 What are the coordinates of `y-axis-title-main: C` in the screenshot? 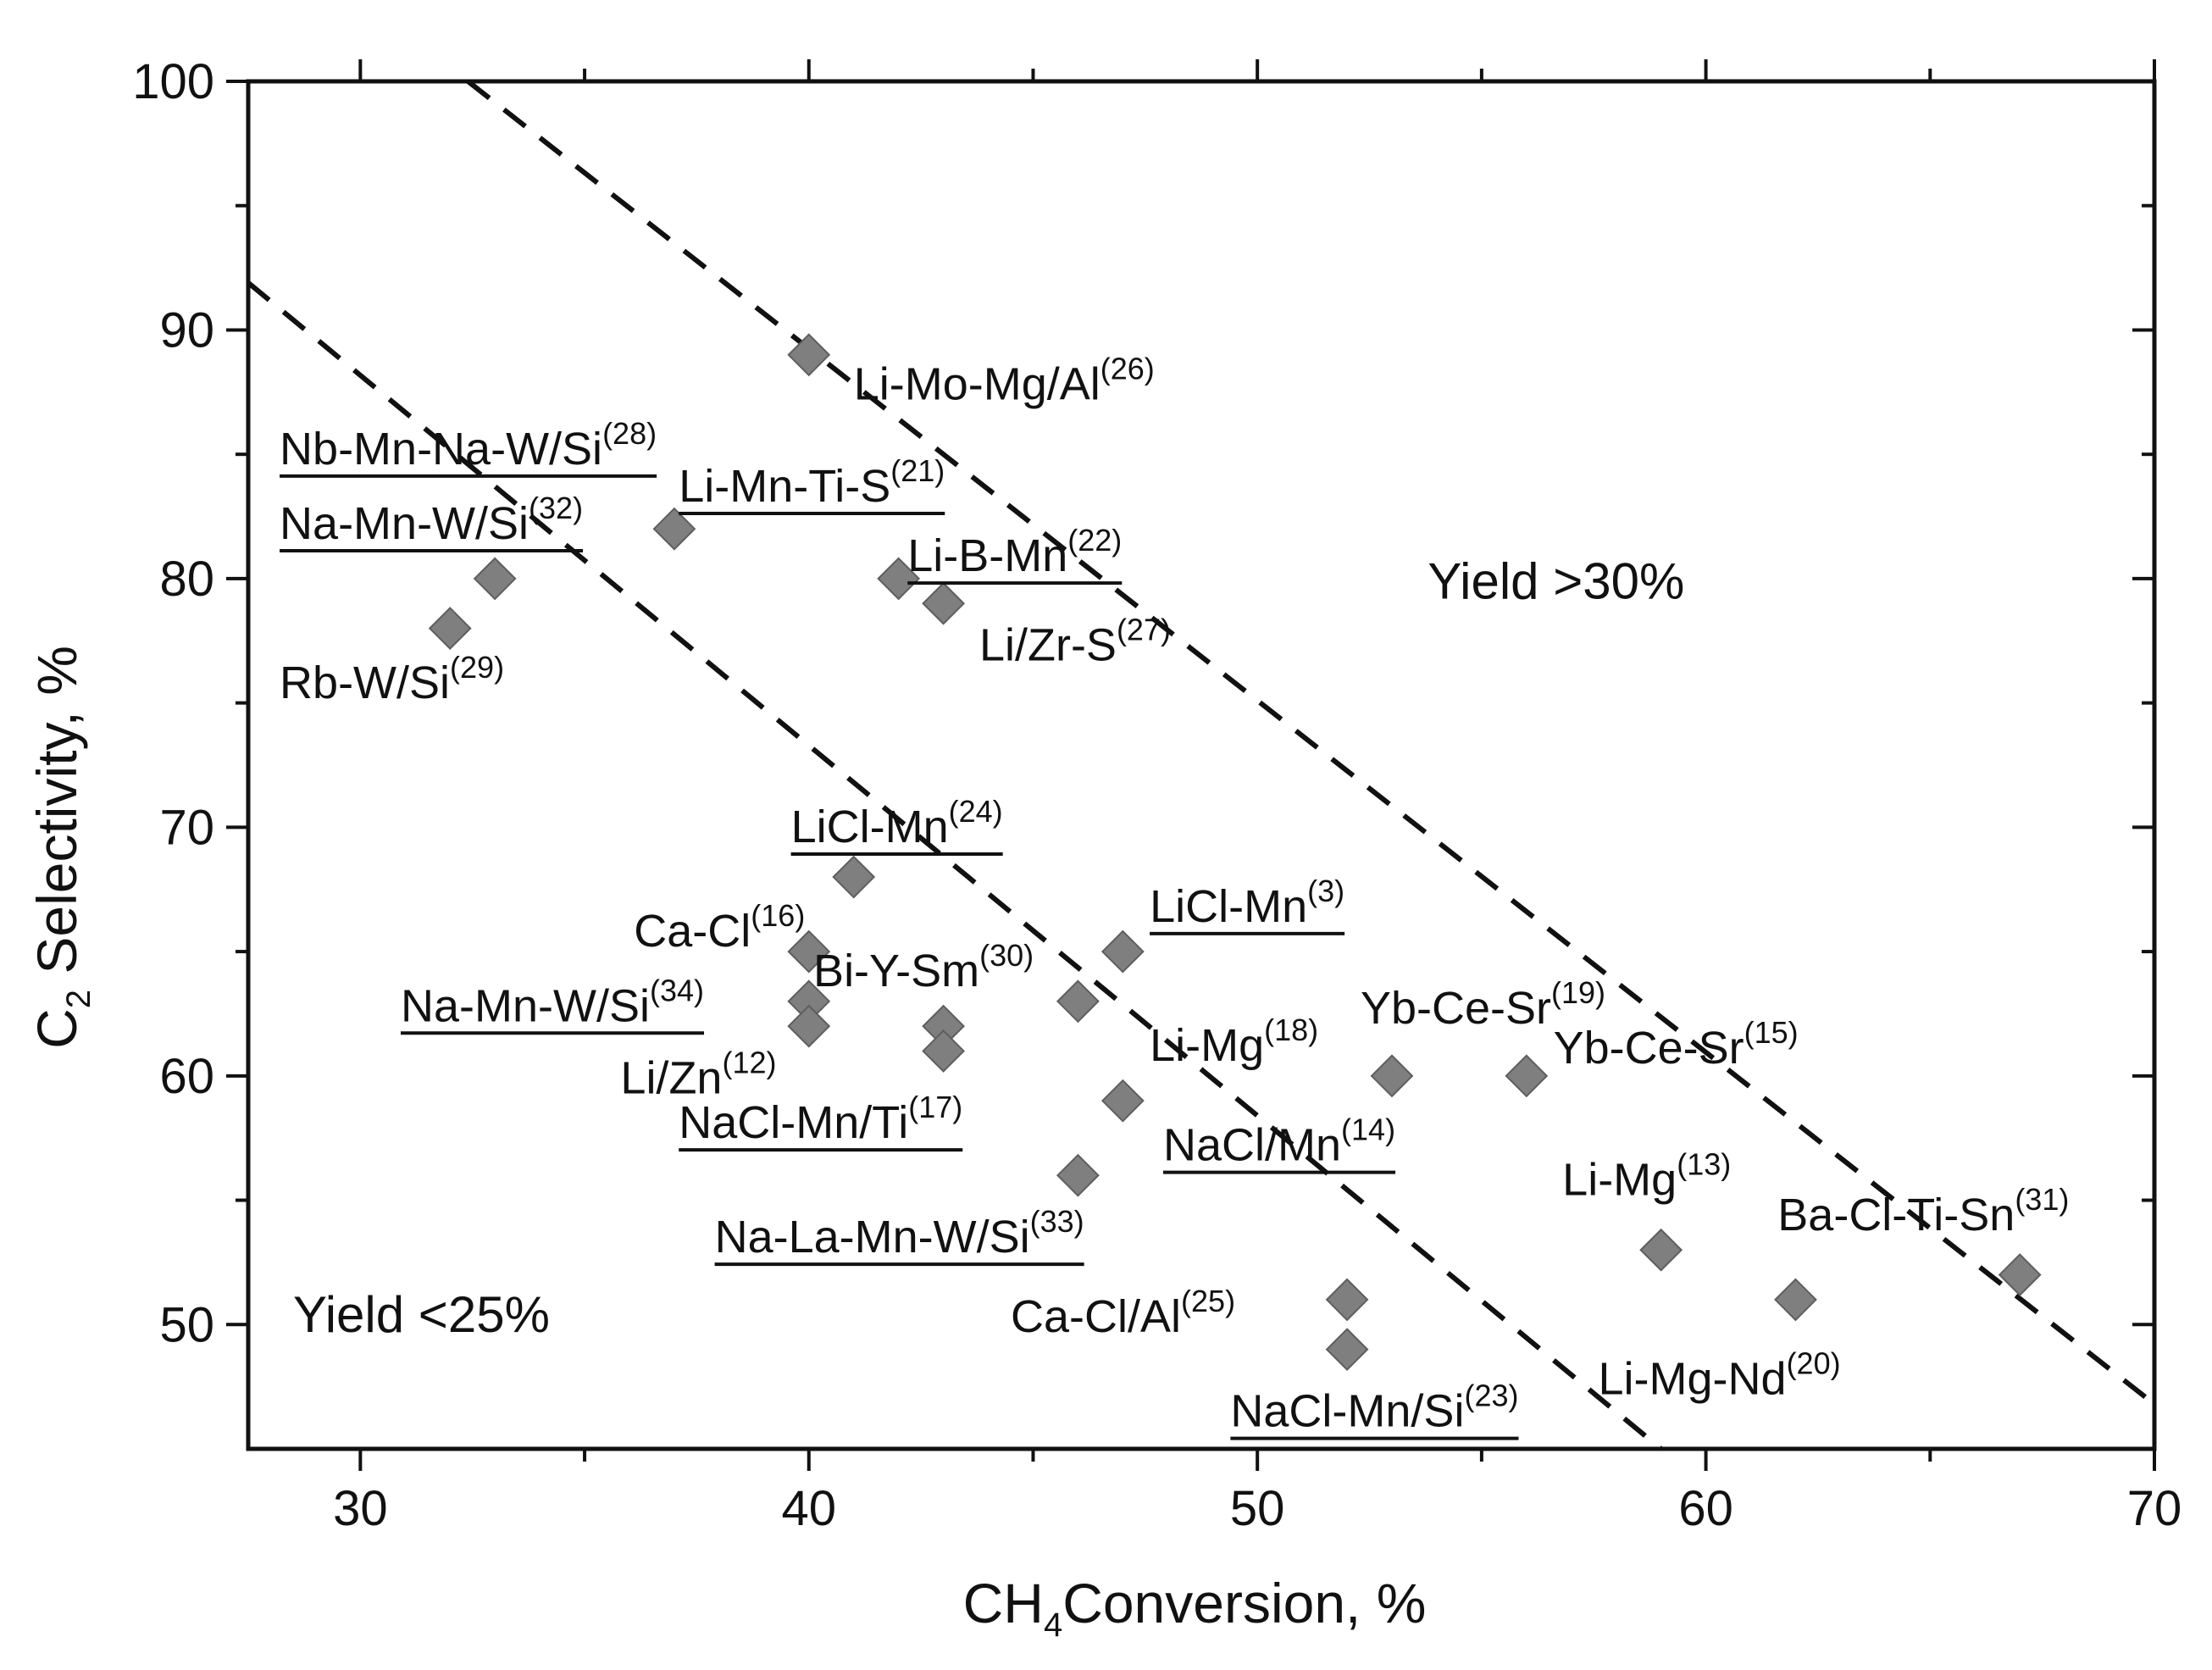 It's located at (57, 1028).